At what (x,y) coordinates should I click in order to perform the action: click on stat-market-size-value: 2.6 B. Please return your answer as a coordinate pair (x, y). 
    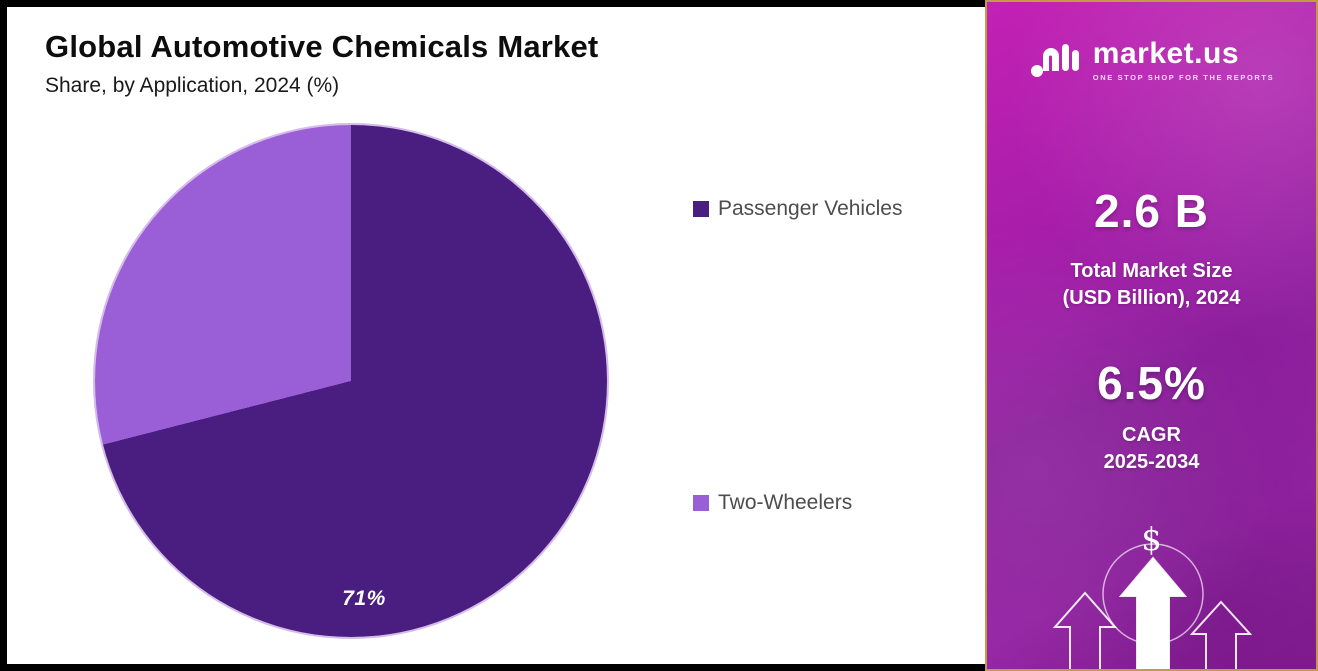
    Looking at the image, I should click on (1151, 211).